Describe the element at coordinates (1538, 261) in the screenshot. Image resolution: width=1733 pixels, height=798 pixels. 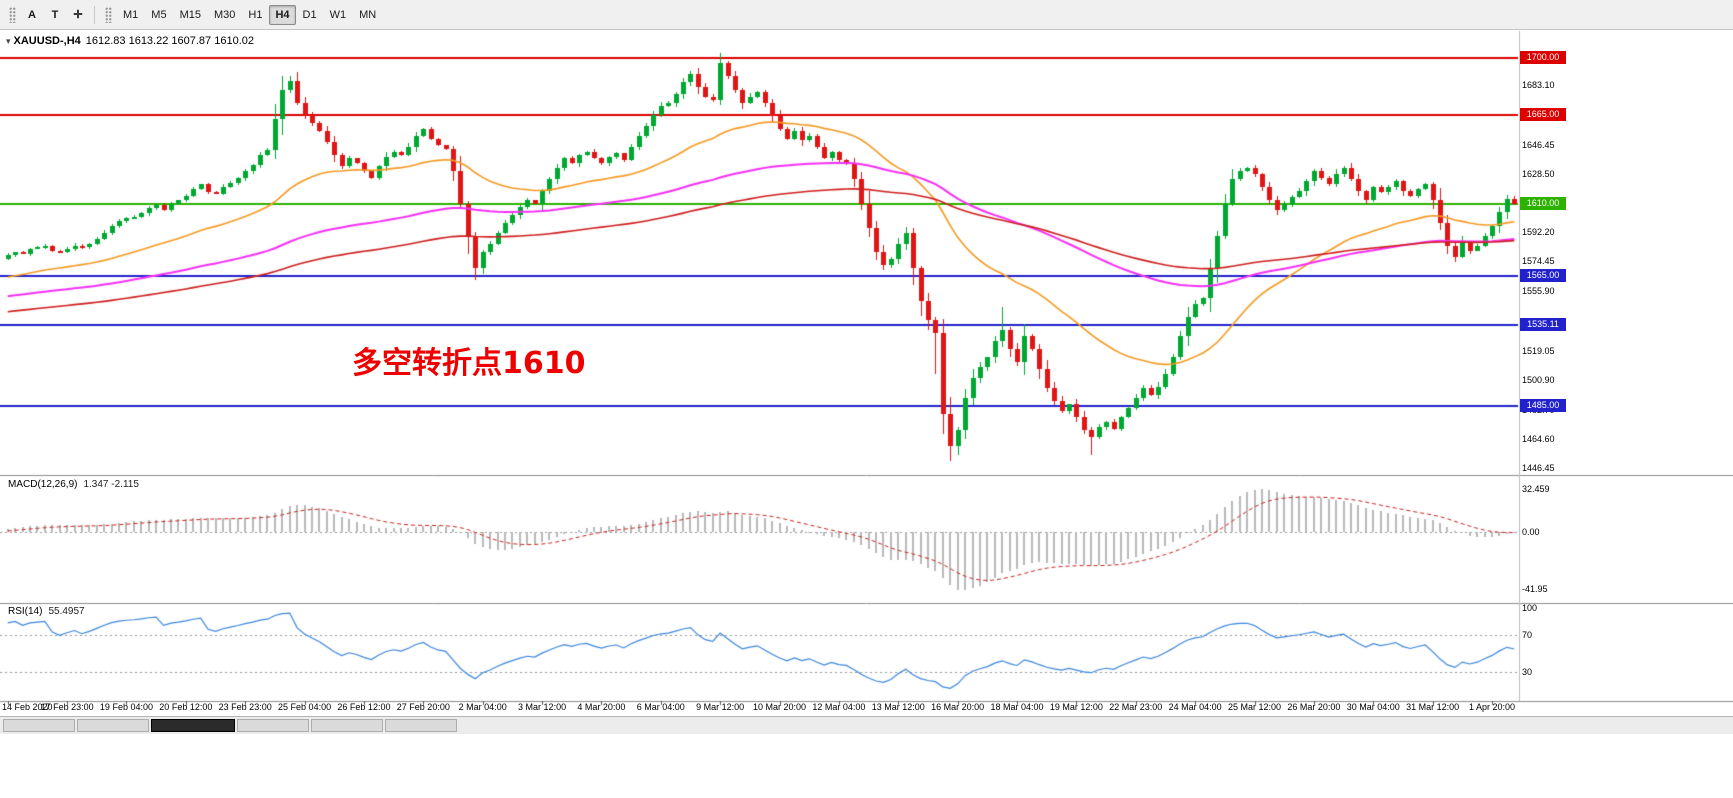
I see `price-axis-tick: 1574.45` at that location.